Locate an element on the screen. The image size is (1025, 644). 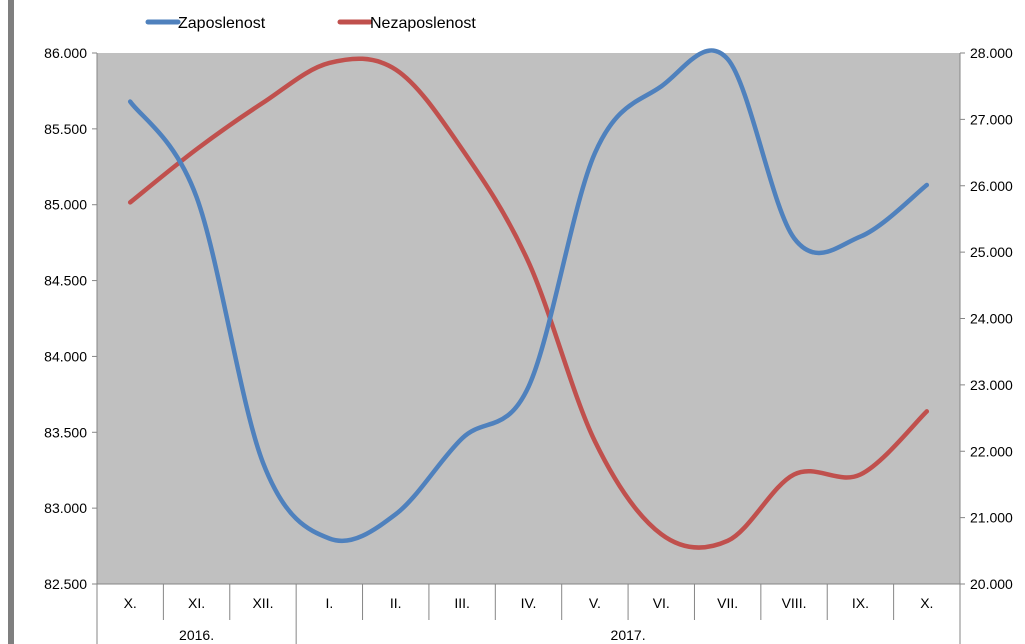
left-frame-bar is located at coordinates (11, 322).